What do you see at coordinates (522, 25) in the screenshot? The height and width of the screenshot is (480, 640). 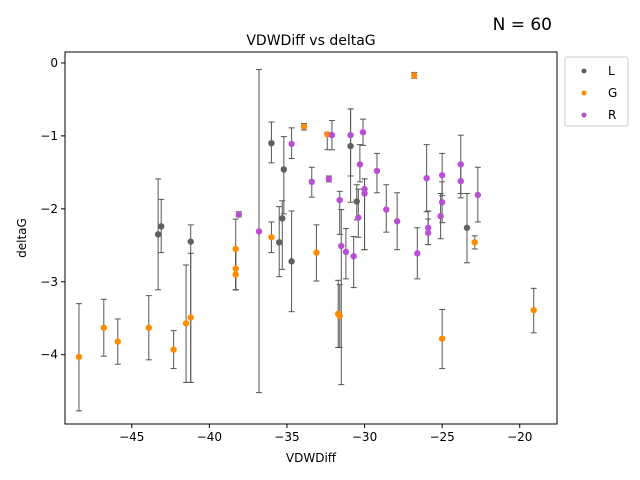 I see `sample-count-label: N = 60` at bounding box center [522, 25].